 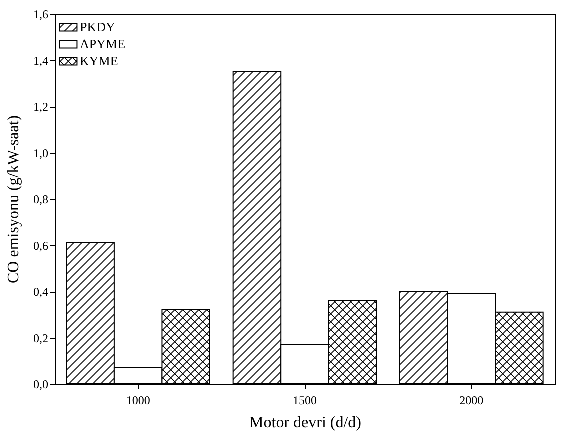 I want to click on y-axis-title: CO emisyonu (g/kW-saat), so click(x=14, y=200).